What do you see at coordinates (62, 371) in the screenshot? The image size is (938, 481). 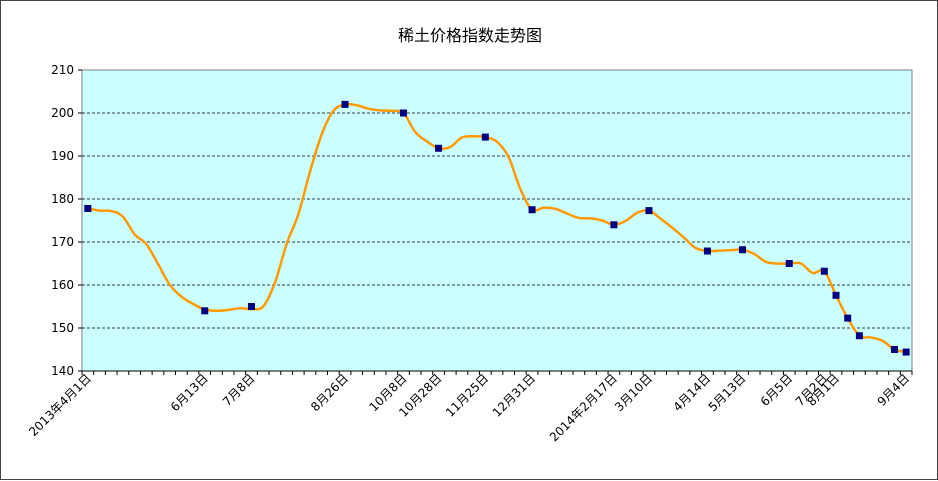 I see `y-tick-label: 140` at bounding box center [62, 371].